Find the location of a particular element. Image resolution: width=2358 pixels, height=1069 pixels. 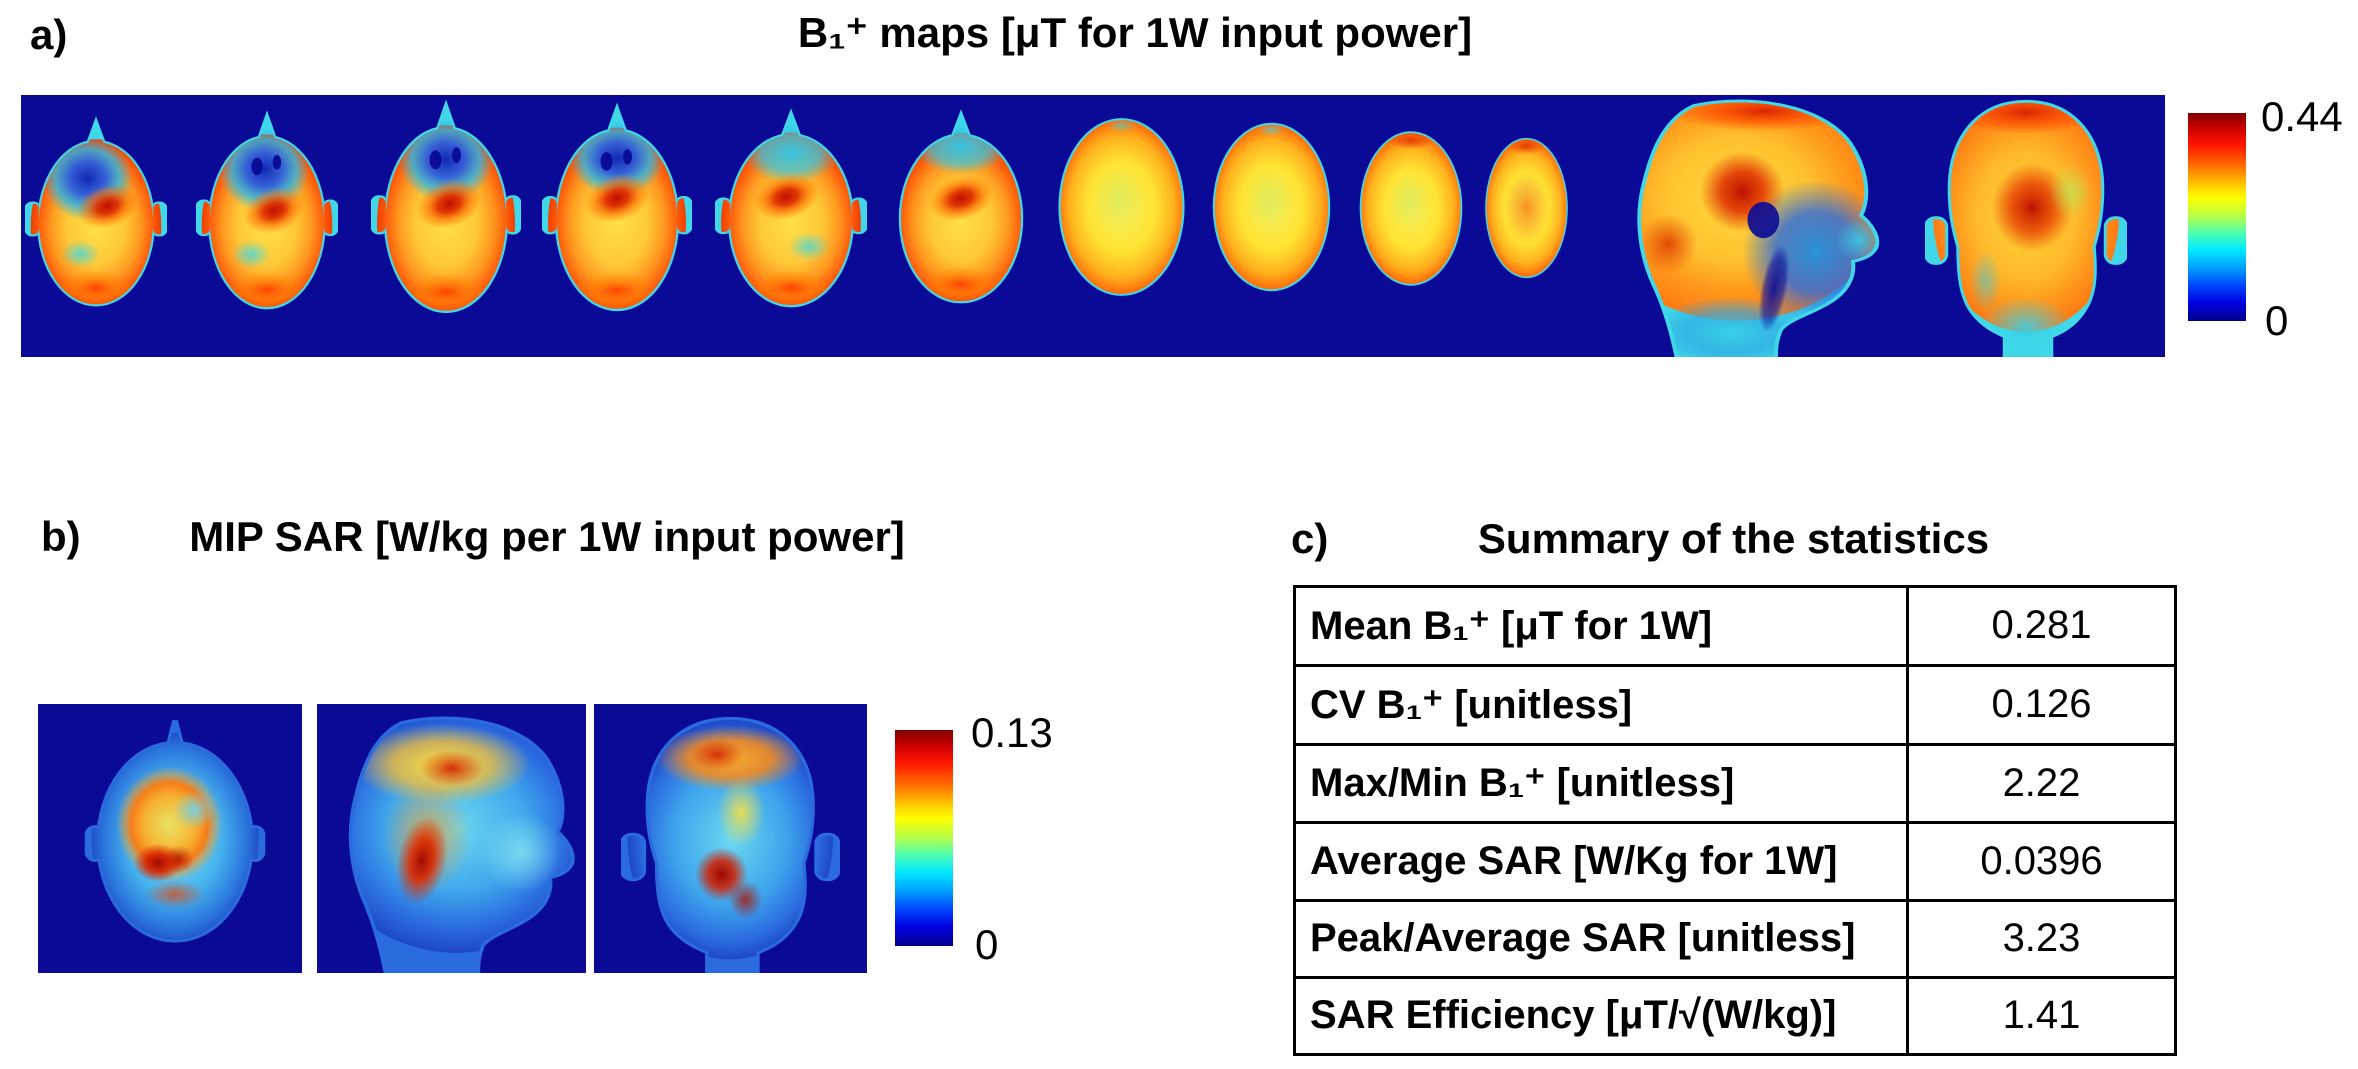

stat-value: 0.126 is located at coordinates (2041, 704).